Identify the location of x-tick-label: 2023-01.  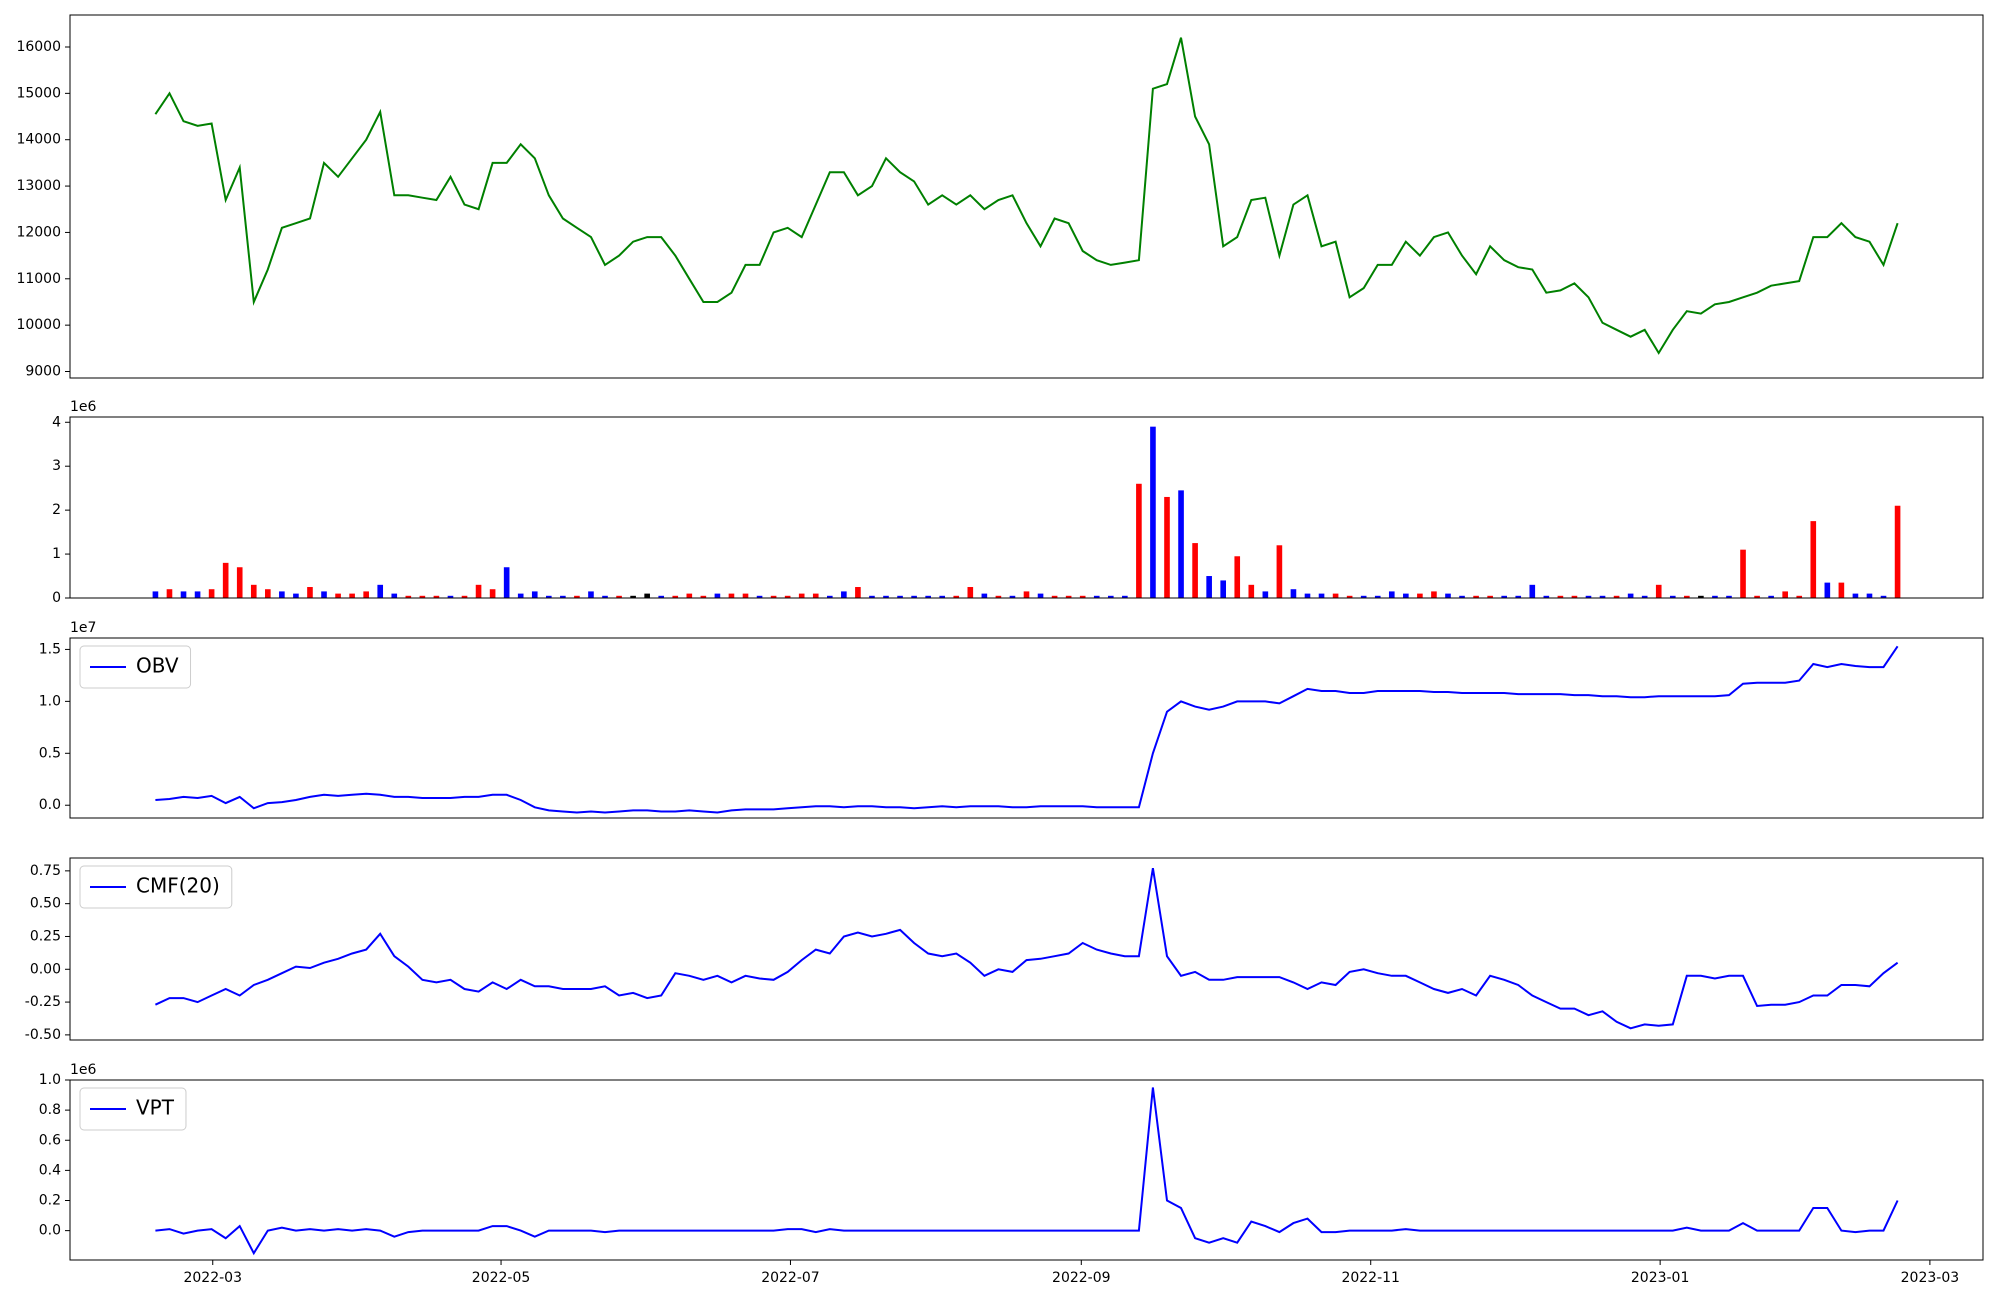
(1660, 1278).